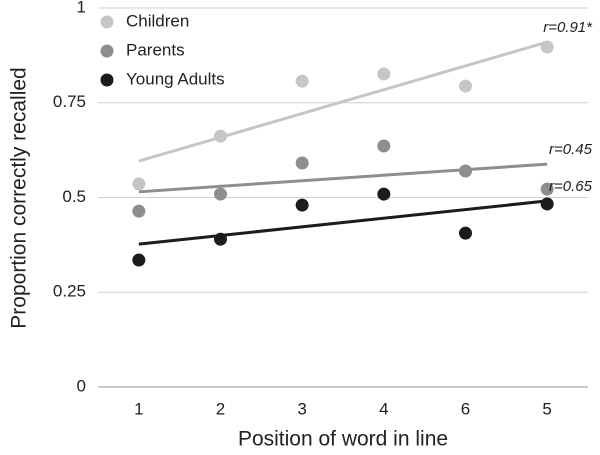  Describe the element at coordinates (301, 408) in the screenshot. I see `x-tick-label: 3` at that location.